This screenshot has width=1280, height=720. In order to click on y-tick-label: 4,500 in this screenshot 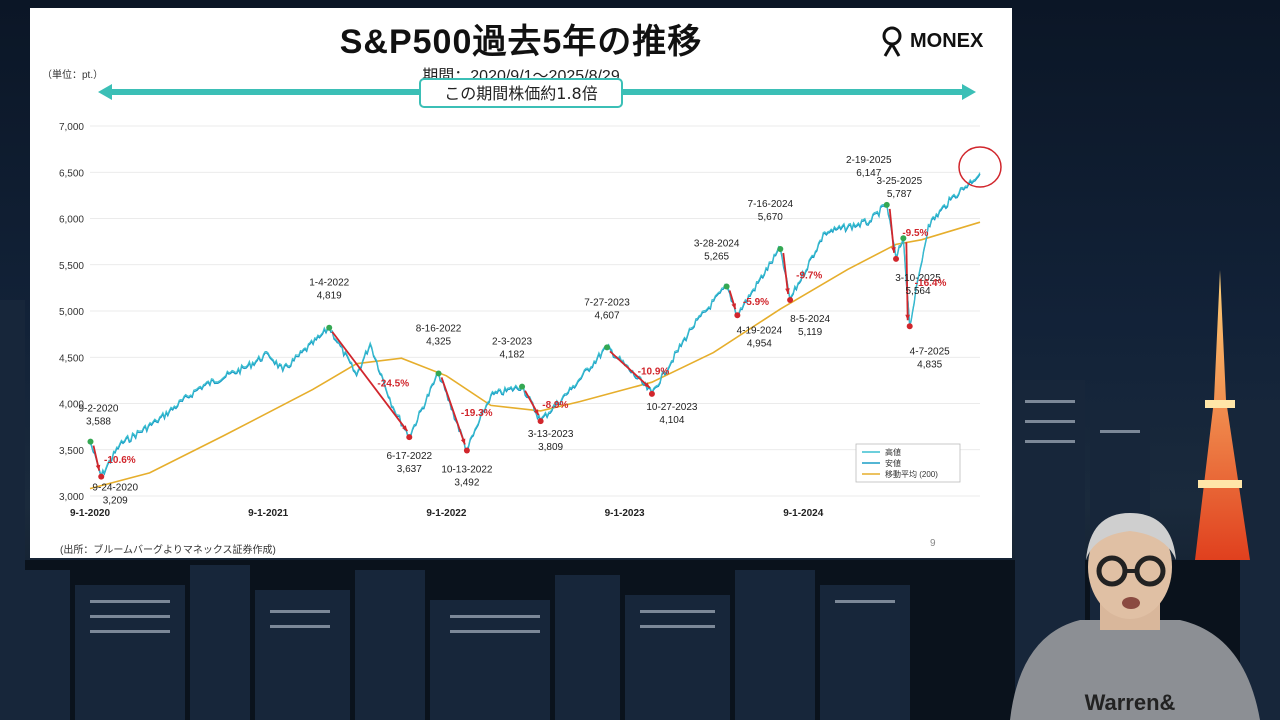, I will do `click(71, 358)`.